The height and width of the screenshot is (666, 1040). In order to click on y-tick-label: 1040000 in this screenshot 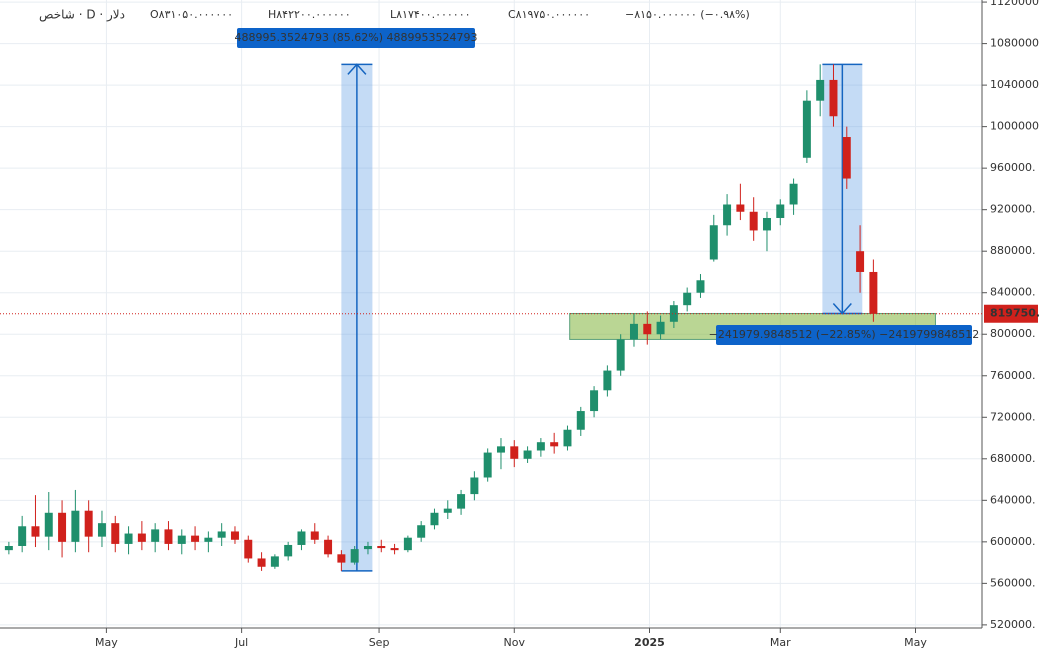, I will do `click(1014, 84)`.